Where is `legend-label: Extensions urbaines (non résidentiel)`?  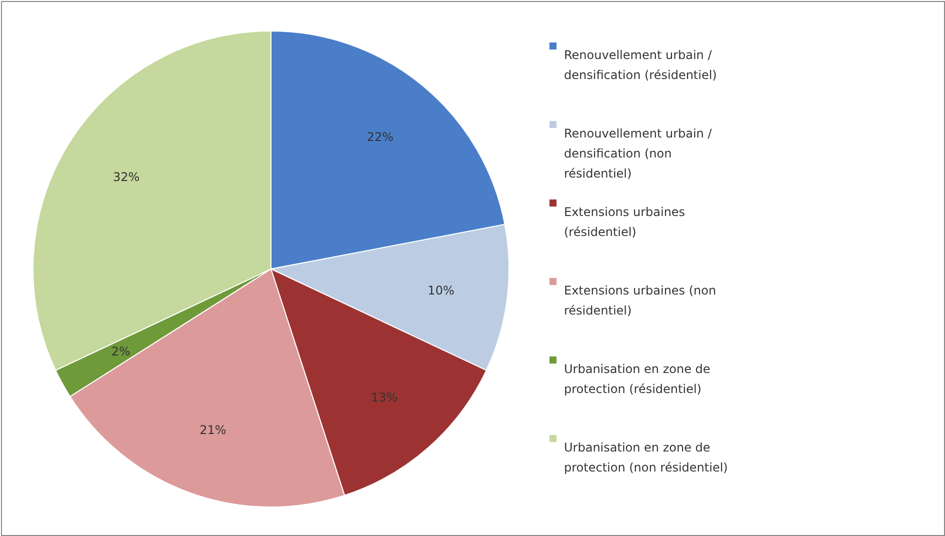 legend-label: Extensions urbaines (non résidentiel) is located at coordinates (640, 301).